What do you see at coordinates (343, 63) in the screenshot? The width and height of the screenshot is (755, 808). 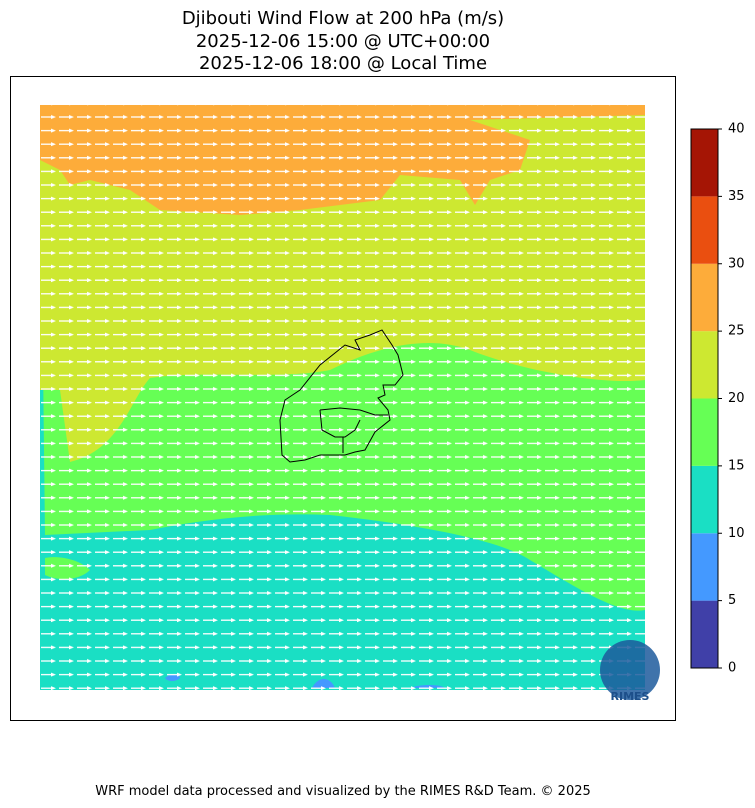 I see `title-line: 2025-12-06 18:00 @ Local Time` at bounding box center [343, 63].